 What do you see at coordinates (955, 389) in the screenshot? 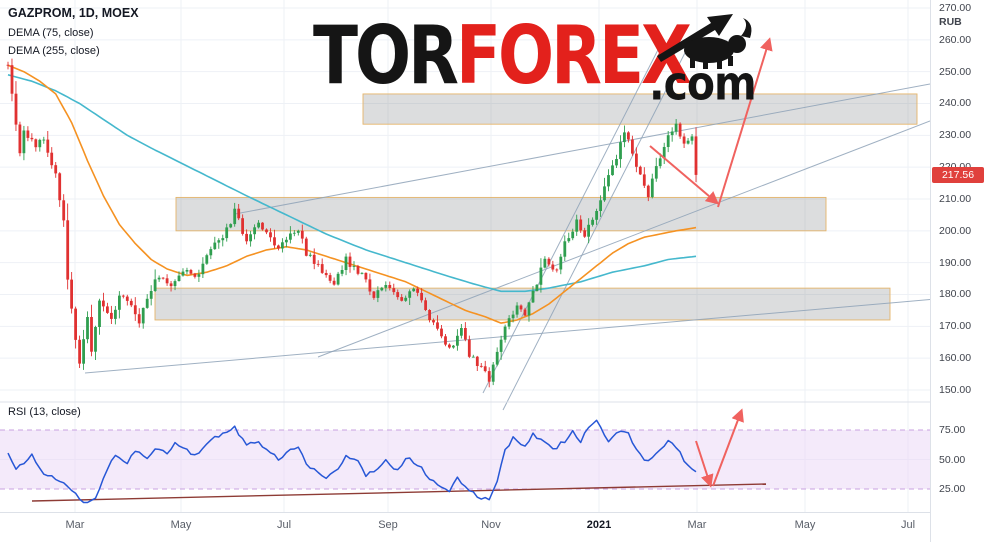
I see `price-tick-label: 150.00` at bounding box center [955, 389].